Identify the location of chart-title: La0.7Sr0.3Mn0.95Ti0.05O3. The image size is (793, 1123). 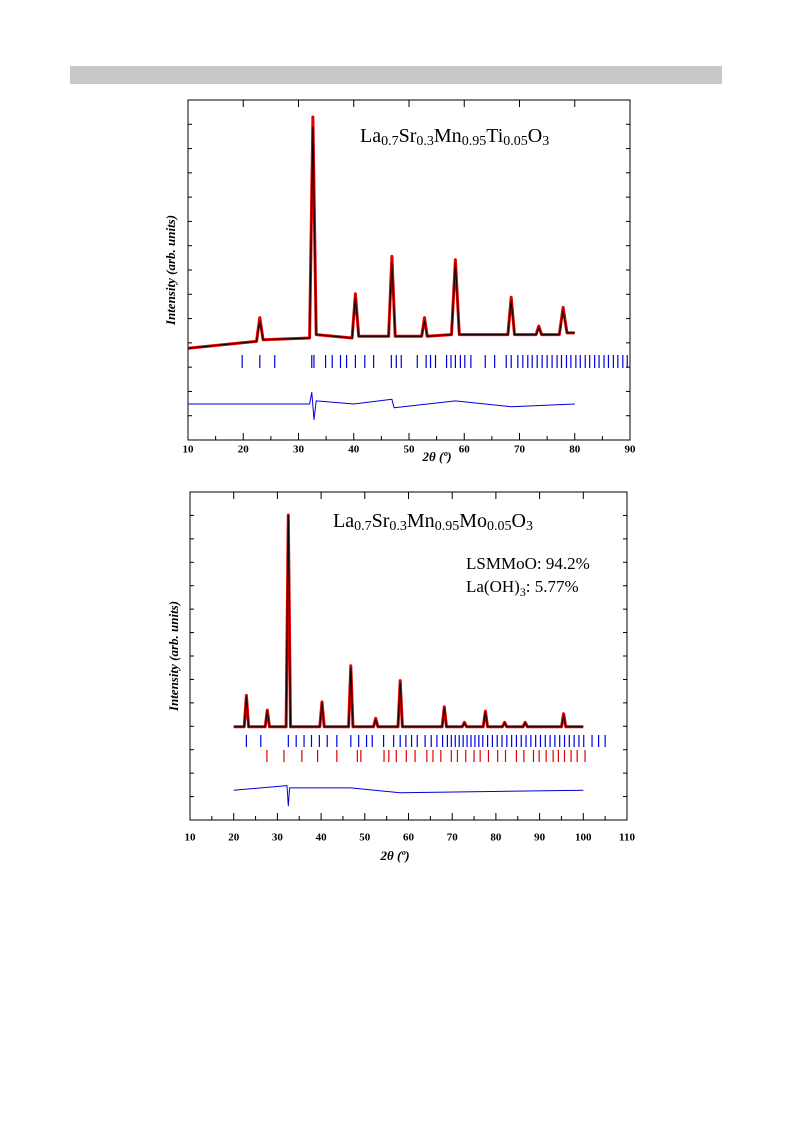
(454, 137).